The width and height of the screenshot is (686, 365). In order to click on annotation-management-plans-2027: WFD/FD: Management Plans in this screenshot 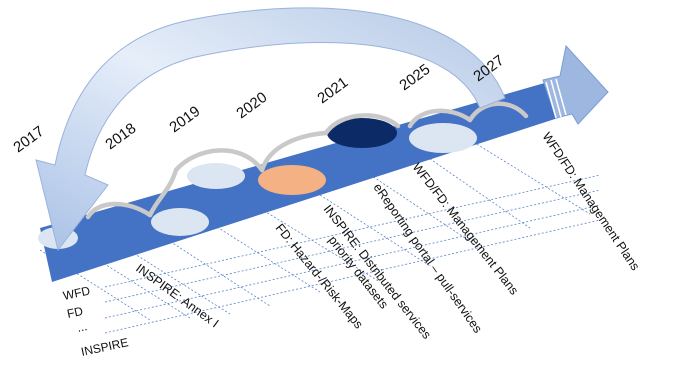, I will do `click(591, 201)`.